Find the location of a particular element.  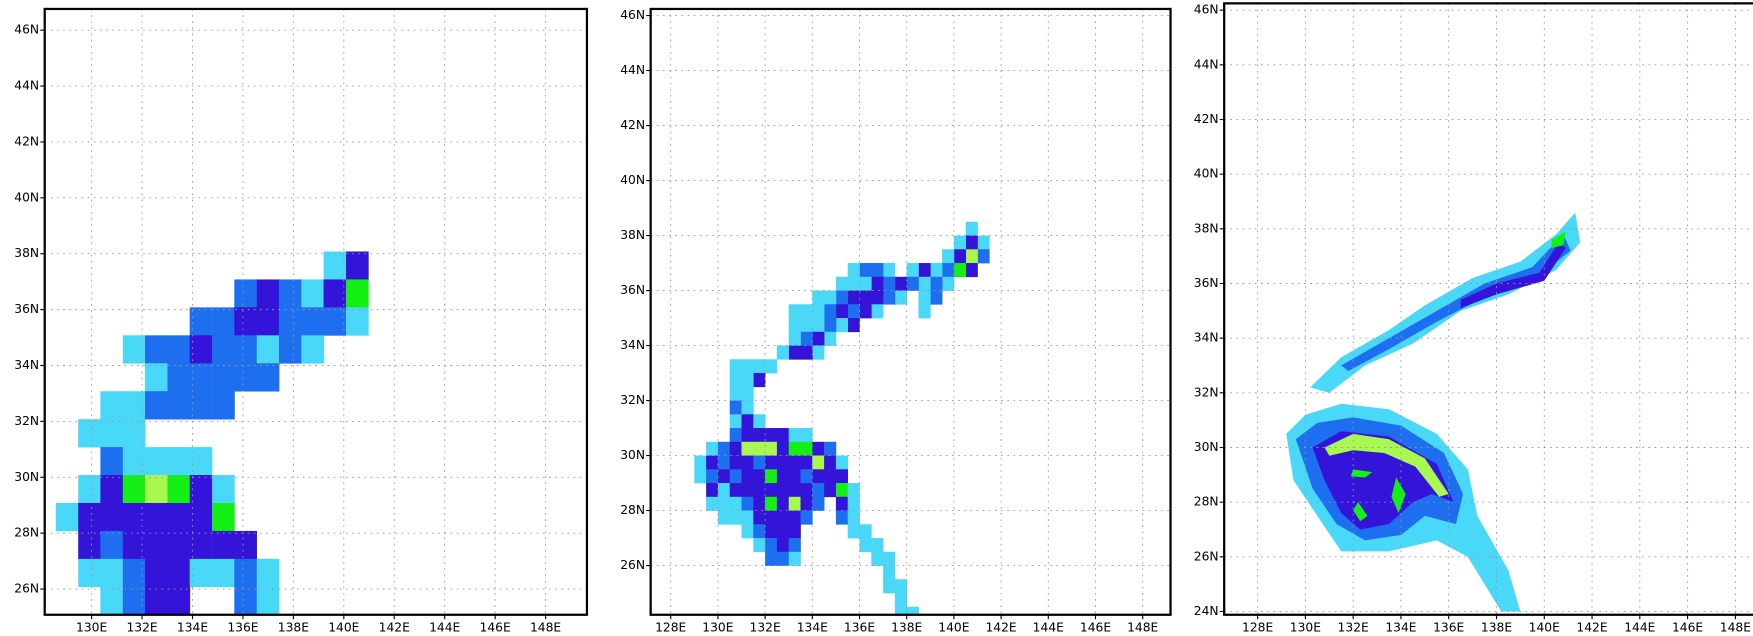

y-tick-label: 44N is located at coordinates (26, 86).